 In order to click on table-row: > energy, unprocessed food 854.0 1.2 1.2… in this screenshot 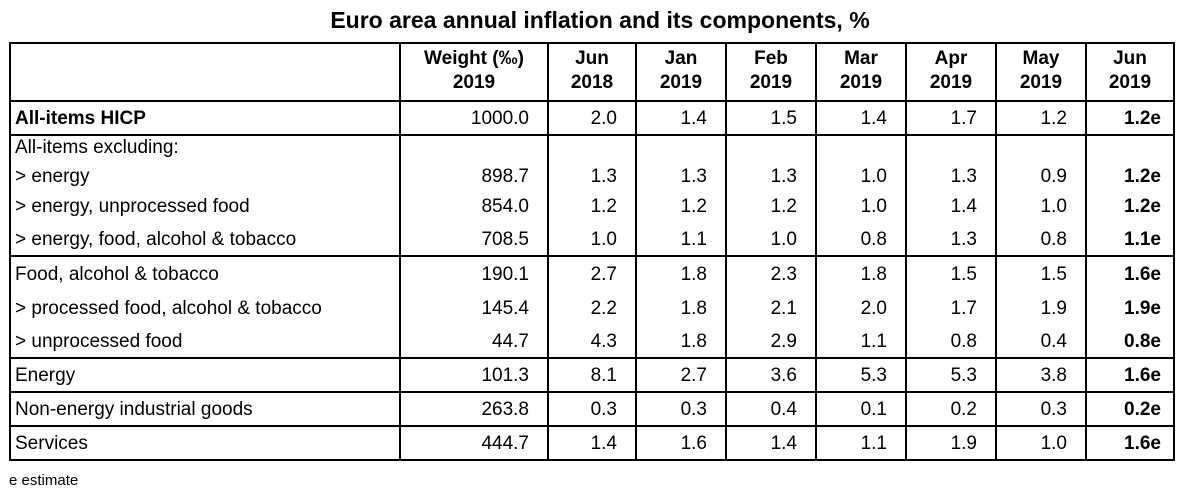, I will do `click(592, 205)`.